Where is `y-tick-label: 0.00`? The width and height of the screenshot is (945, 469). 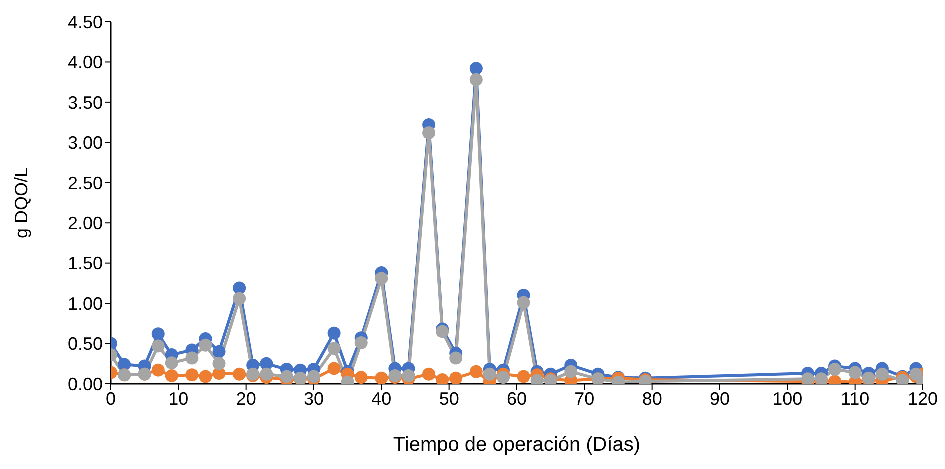 y-tick-label: 0.00 is located at coordinates (85, 384).